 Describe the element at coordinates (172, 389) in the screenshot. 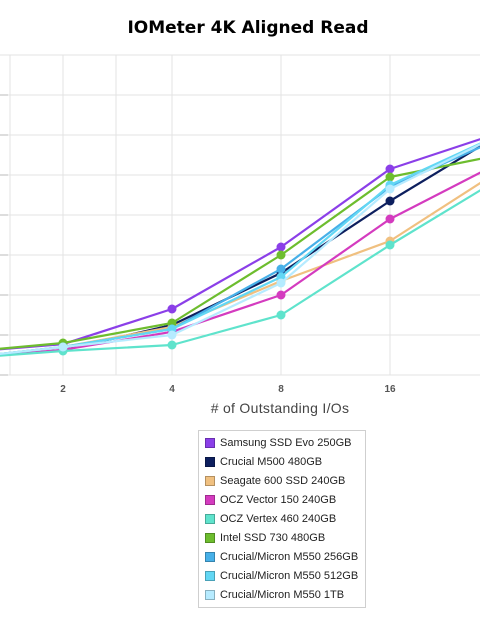

I see `x-tick-label: 4` at that location.